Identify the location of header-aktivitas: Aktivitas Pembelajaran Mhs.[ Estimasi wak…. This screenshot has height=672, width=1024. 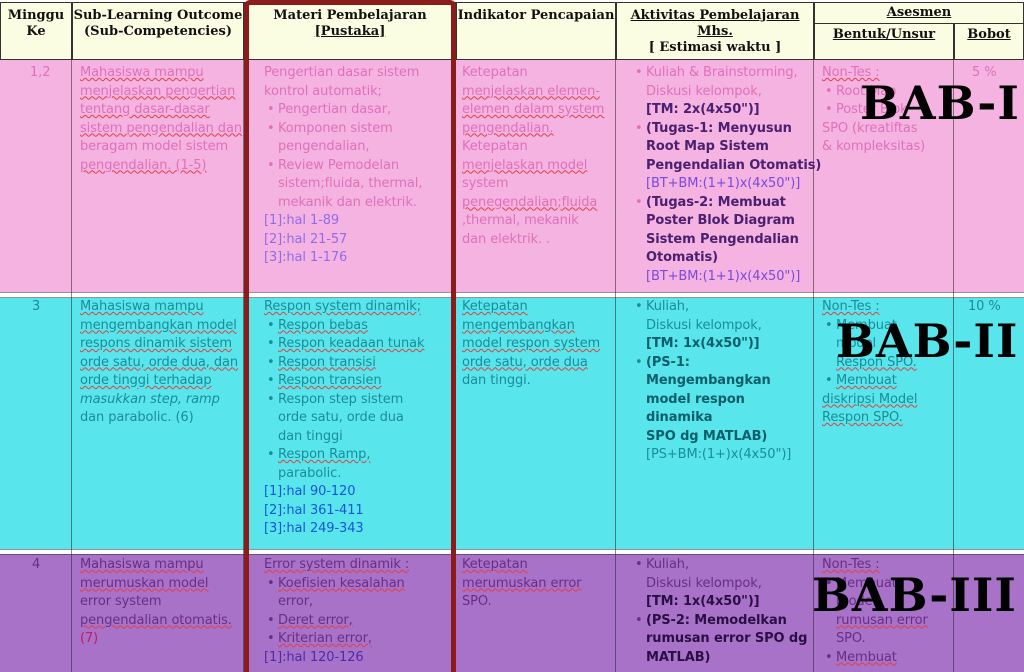
(715, 31).